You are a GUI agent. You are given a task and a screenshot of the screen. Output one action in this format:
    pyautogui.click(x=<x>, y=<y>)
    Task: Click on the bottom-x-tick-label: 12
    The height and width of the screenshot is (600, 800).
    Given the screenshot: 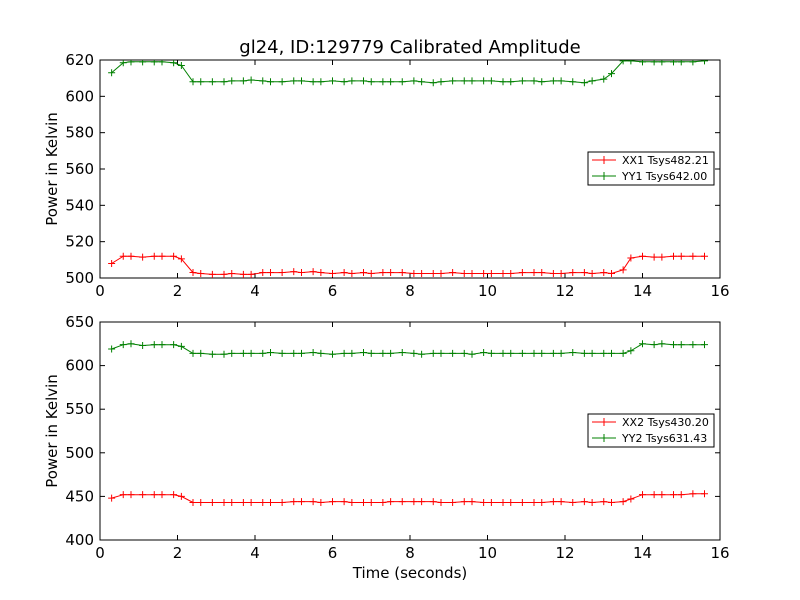 What is the action you would take?
    pyautogui.click(x=564, y=553)
    